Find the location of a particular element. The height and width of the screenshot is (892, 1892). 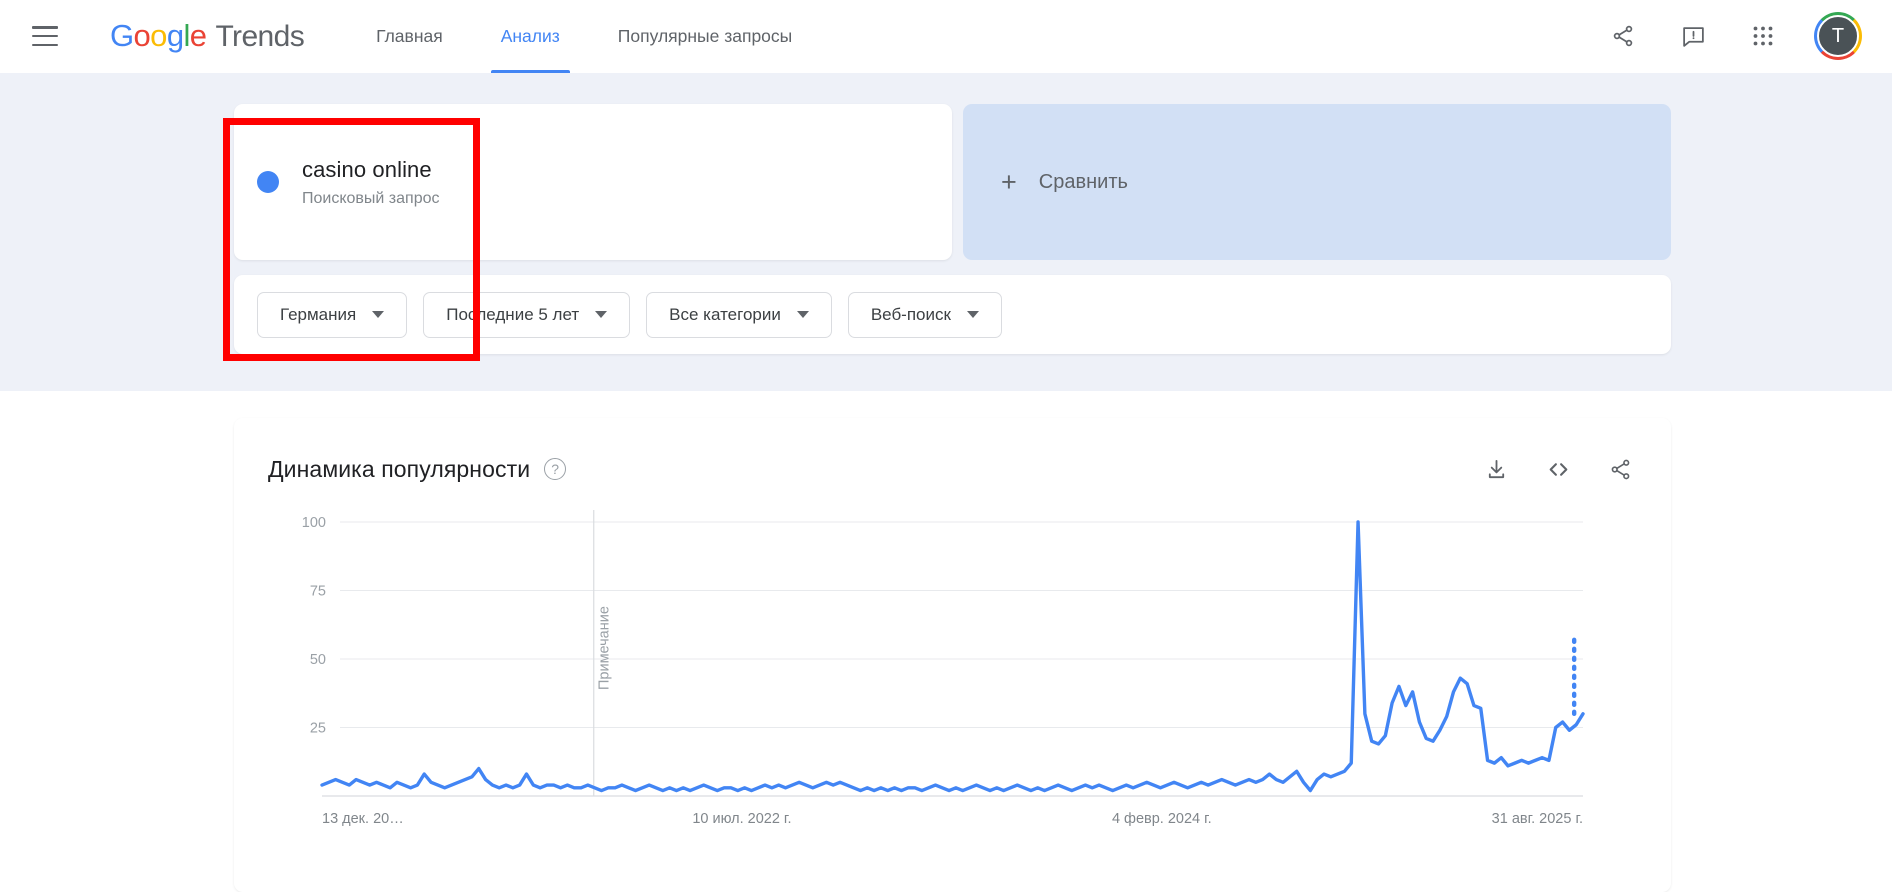

filter-location: Германия is located at coordinates (332, 314).